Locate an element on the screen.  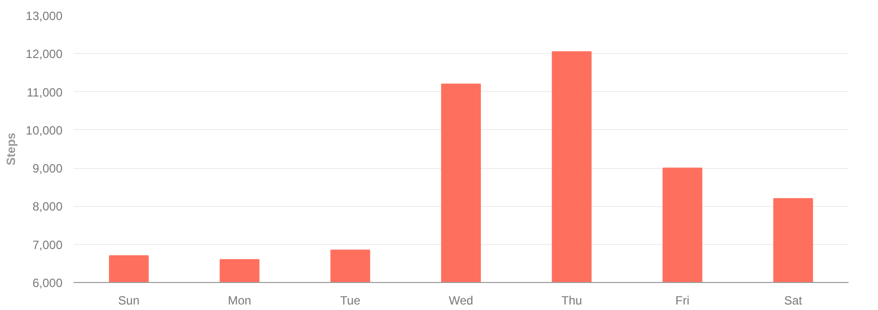
x-tick-label: Thu is located at coordinates (571, 301).